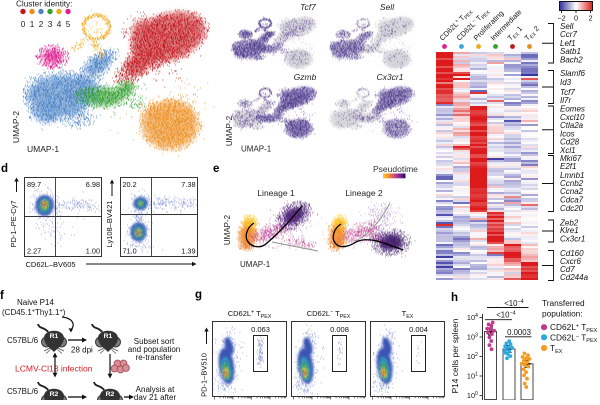  Describe the element at coordinates (472, 356) in the screenshot. I see `svg-text: 10²` at that location.